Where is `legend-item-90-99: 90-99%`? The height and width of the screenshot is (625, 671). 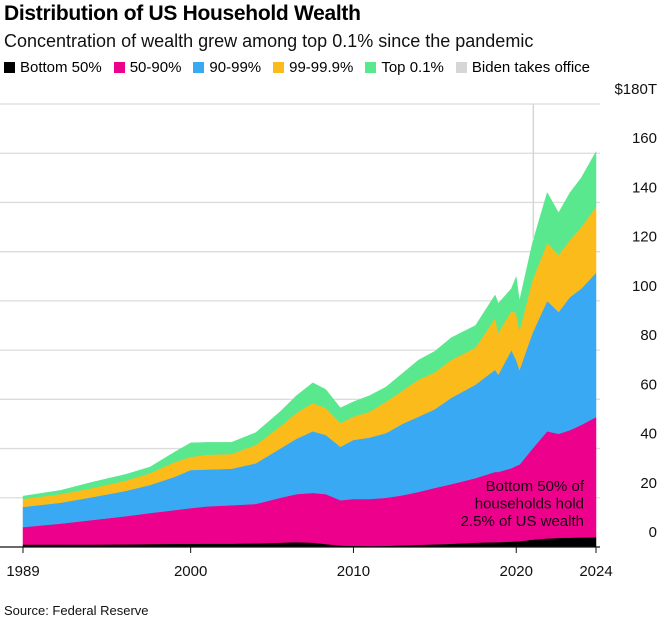
legend-item-90-99: 90-99% is located at coordinates (227, 67).